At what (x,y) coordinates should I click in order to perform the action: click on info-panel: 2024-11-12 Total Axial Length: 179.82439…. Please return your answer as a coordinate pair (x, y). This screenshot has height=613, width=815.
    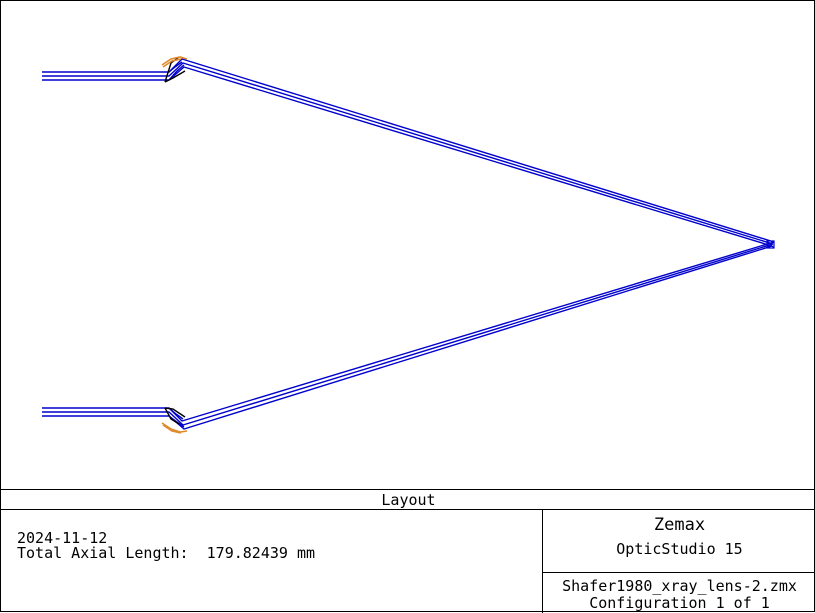
    Looking at the image, I should click on (272, 561).